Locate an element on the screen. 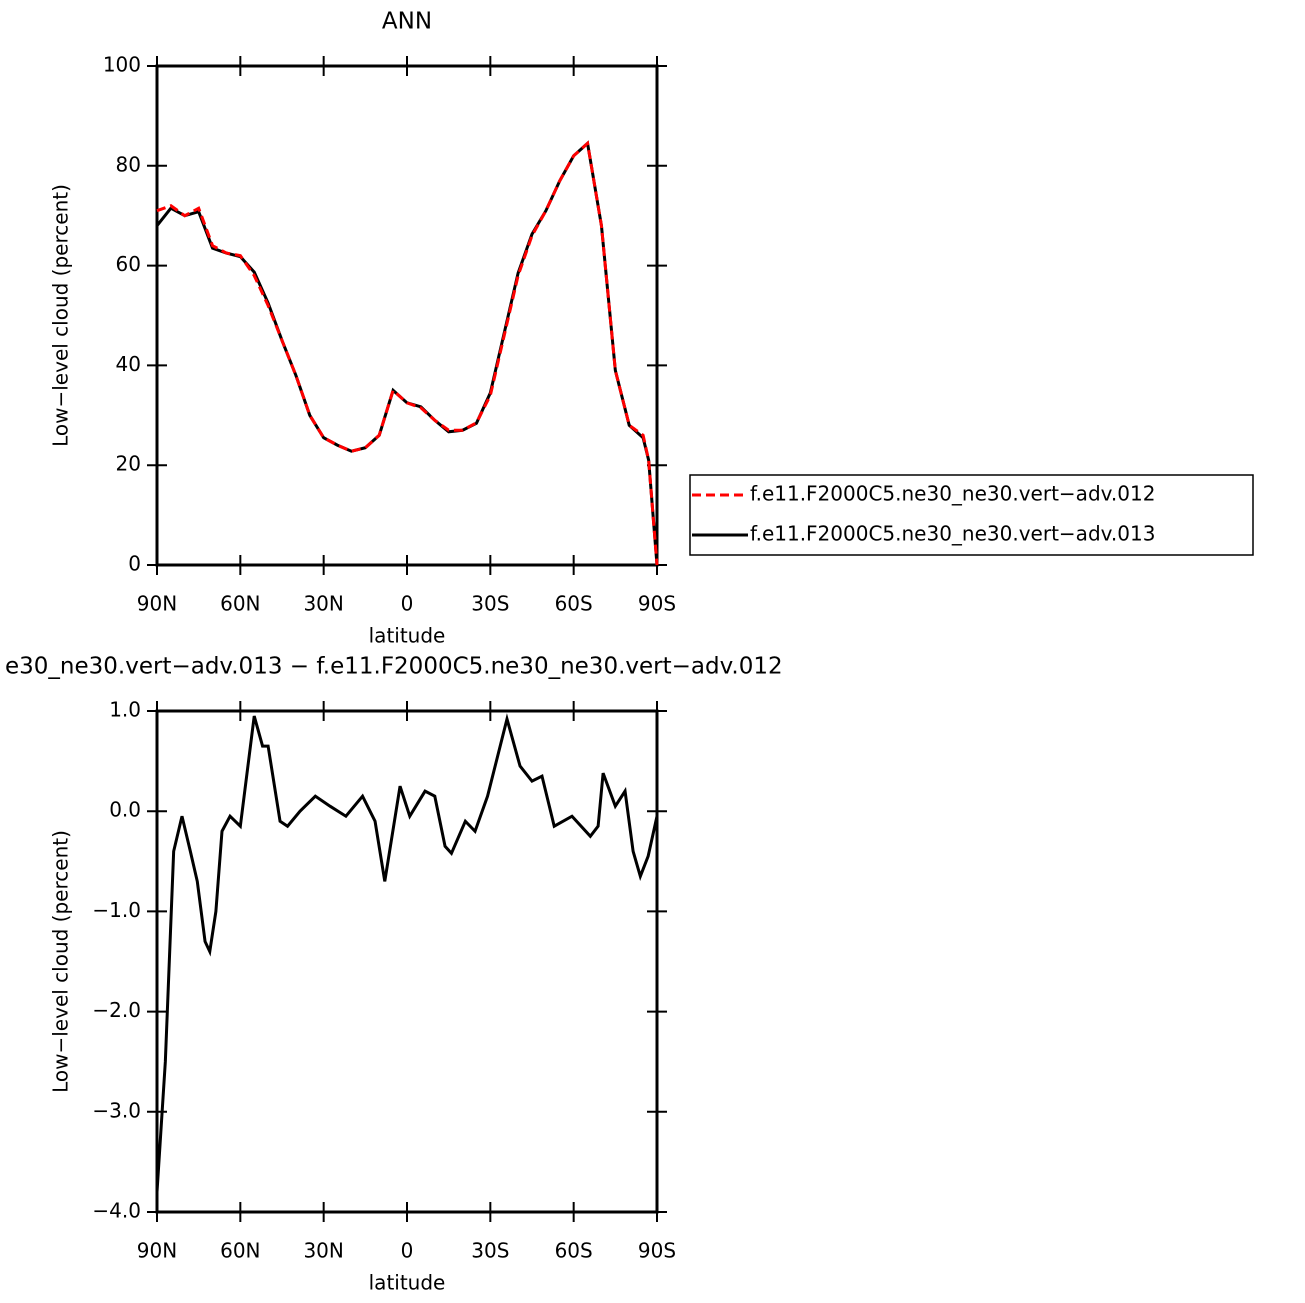 Image resolution: width=1305 pixels, height=1303 pixels. y-tick-label: 0 is located at coordinates (134, 564).